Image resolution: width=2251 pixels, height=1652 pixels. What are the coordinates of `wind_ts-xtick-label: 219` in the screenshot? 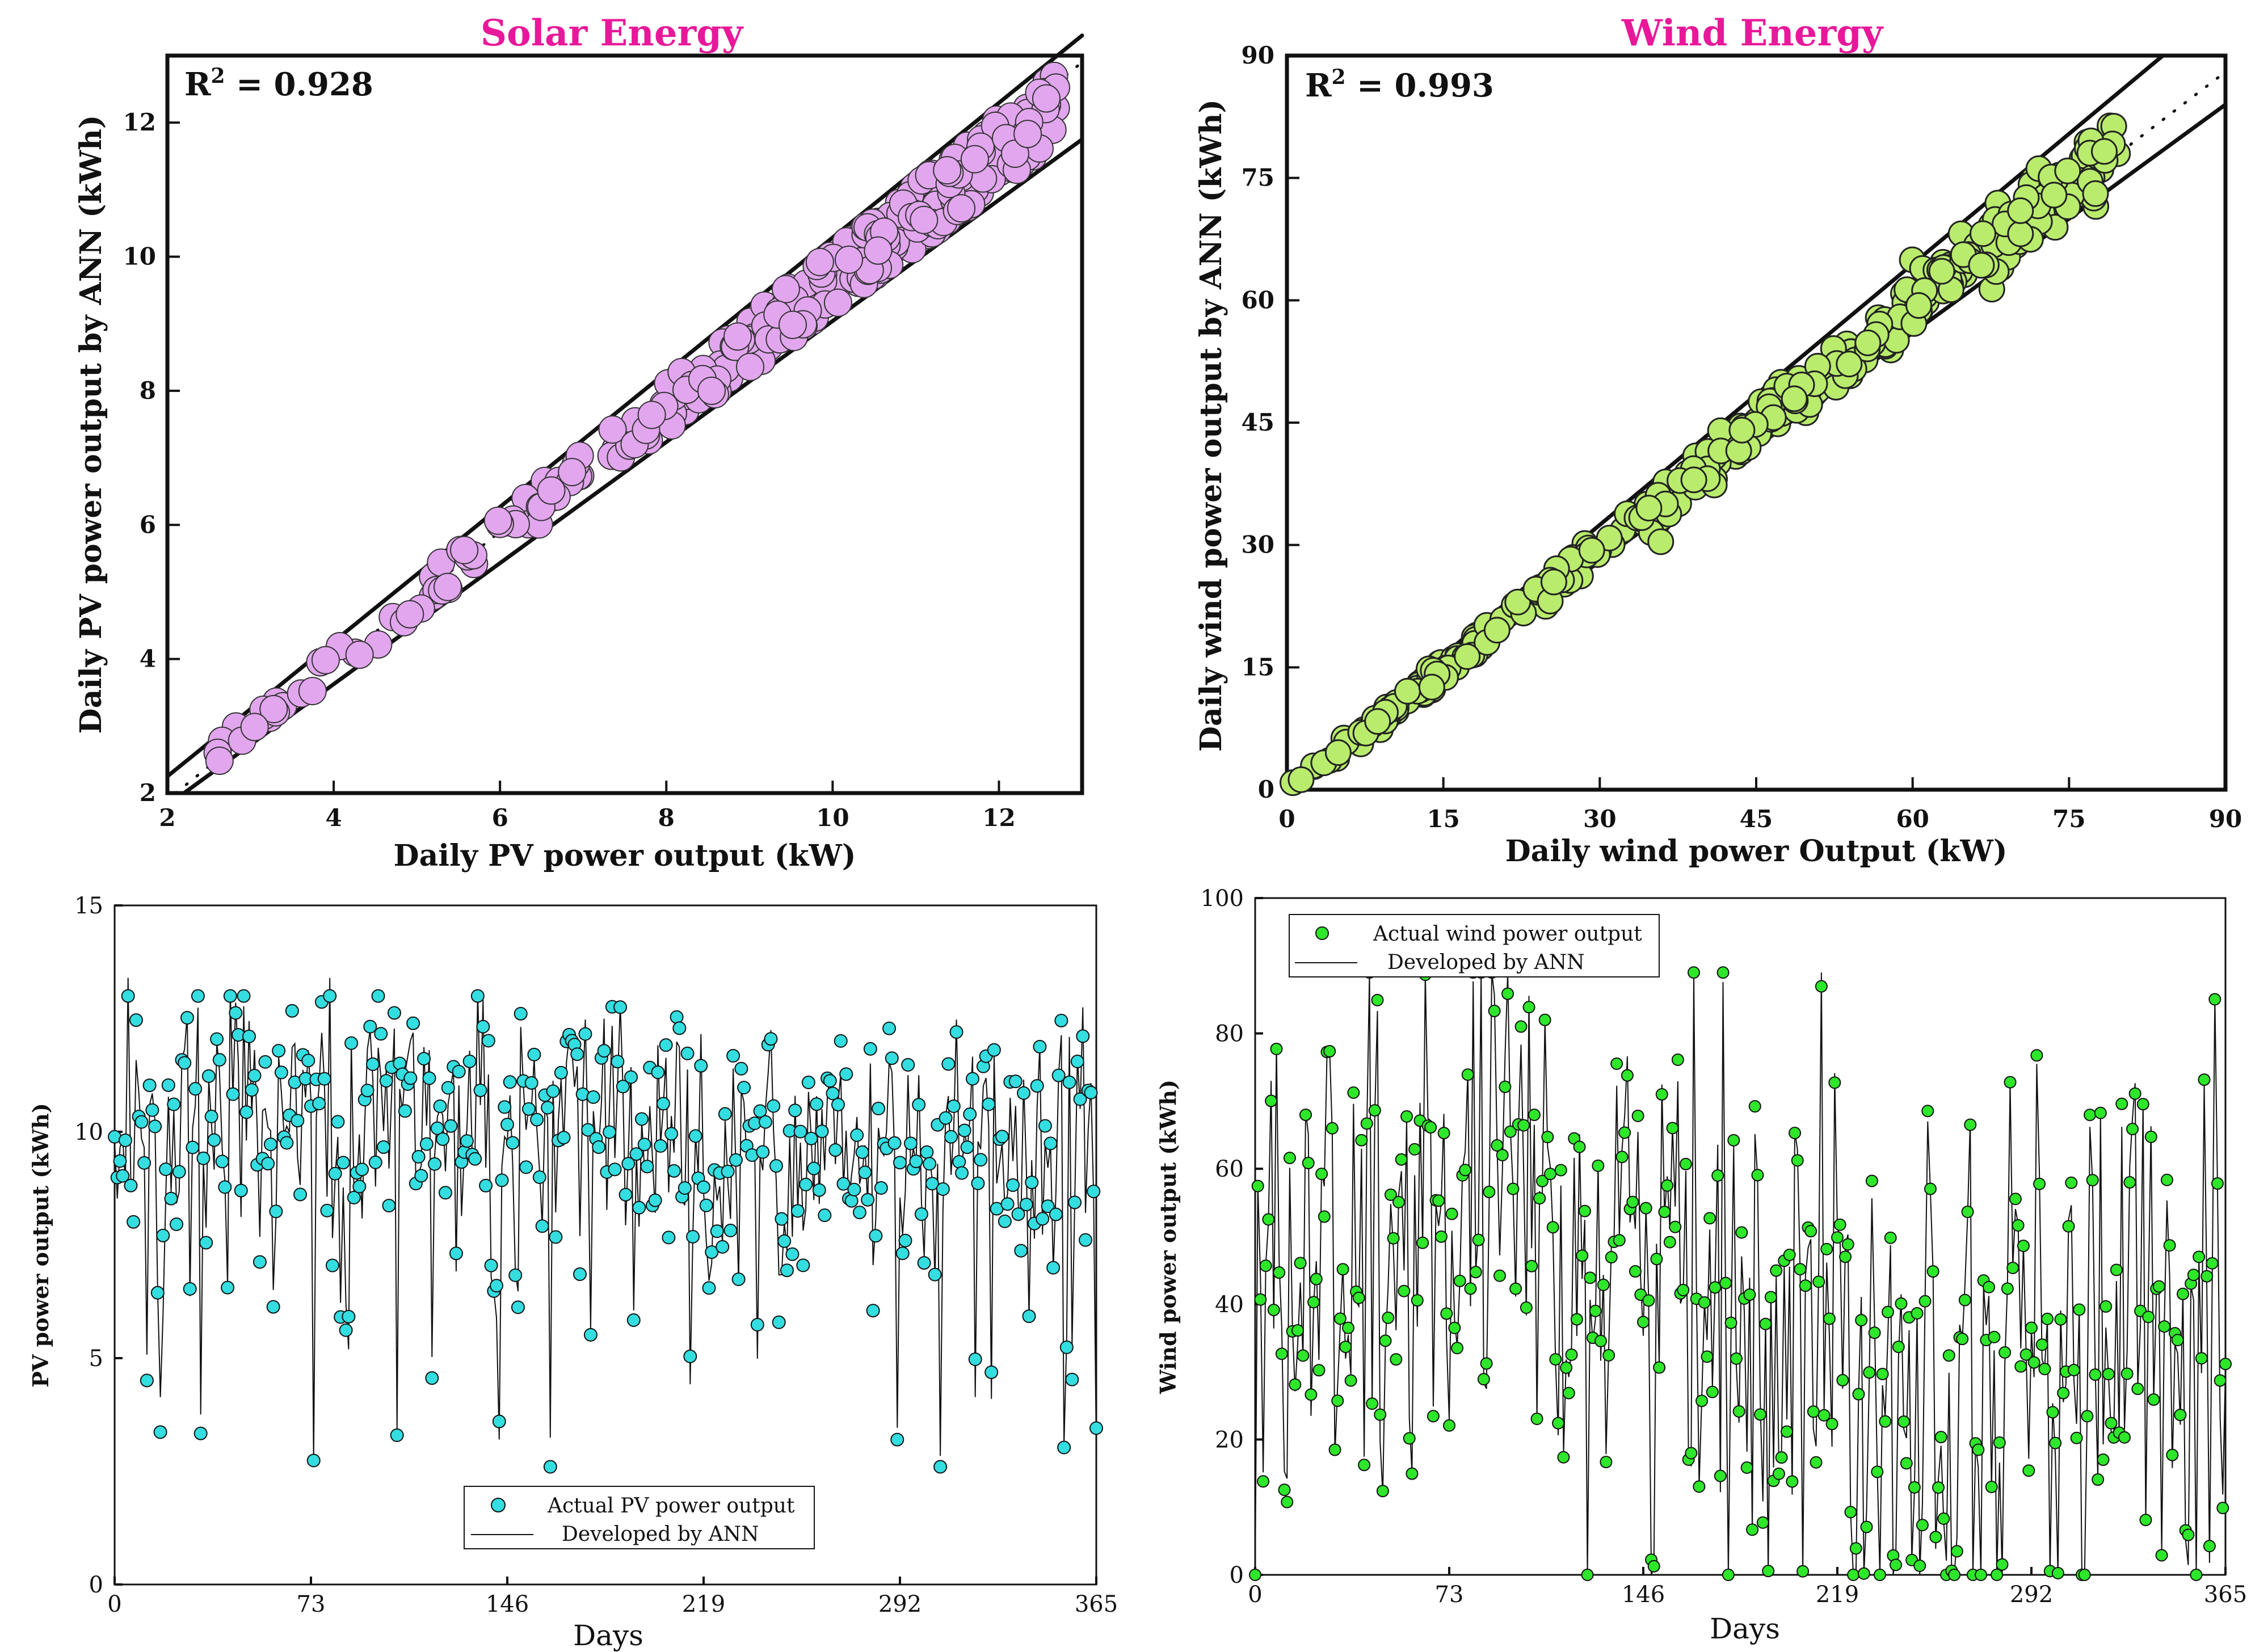 It's located at (1837, 1595).